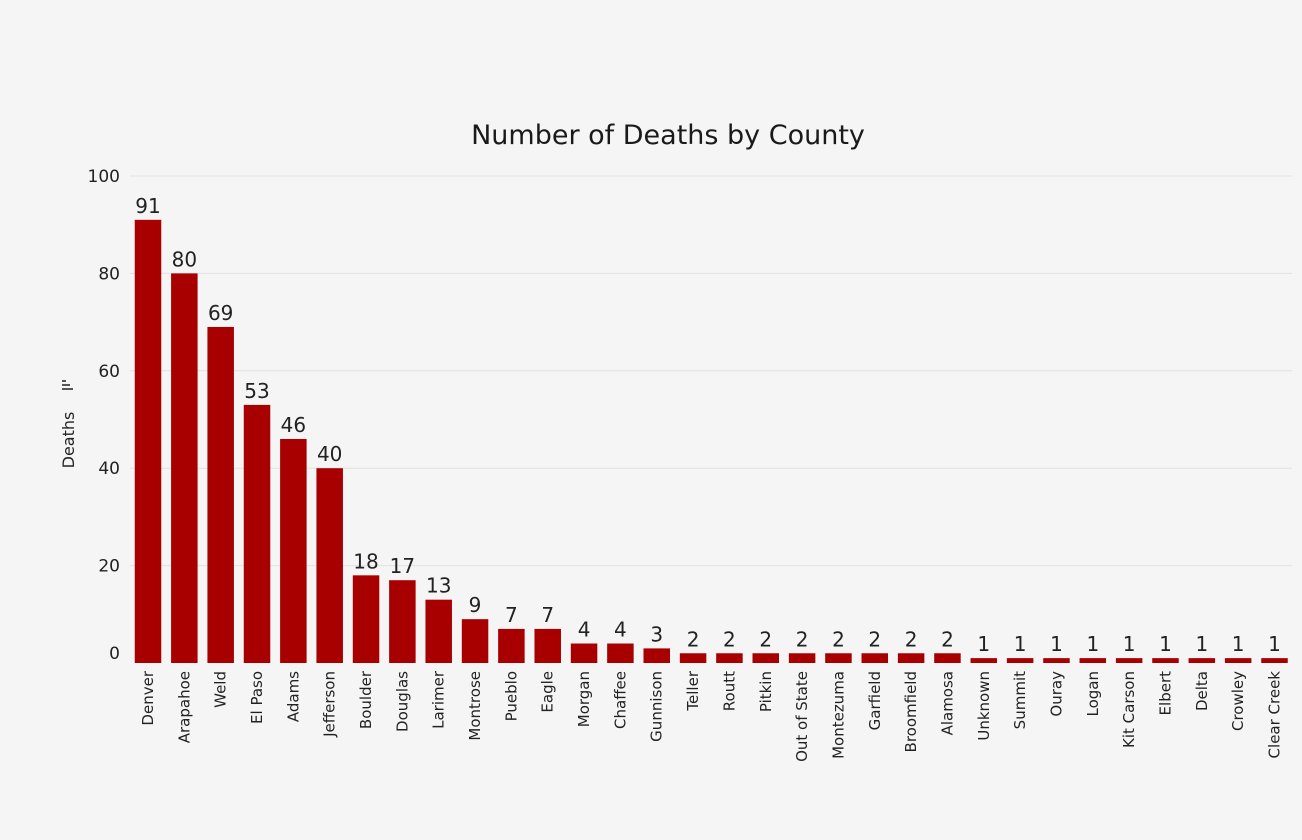 The image size is (1302, 840). I want to click on x-tick-label: Crowley, so click(1238, 701).